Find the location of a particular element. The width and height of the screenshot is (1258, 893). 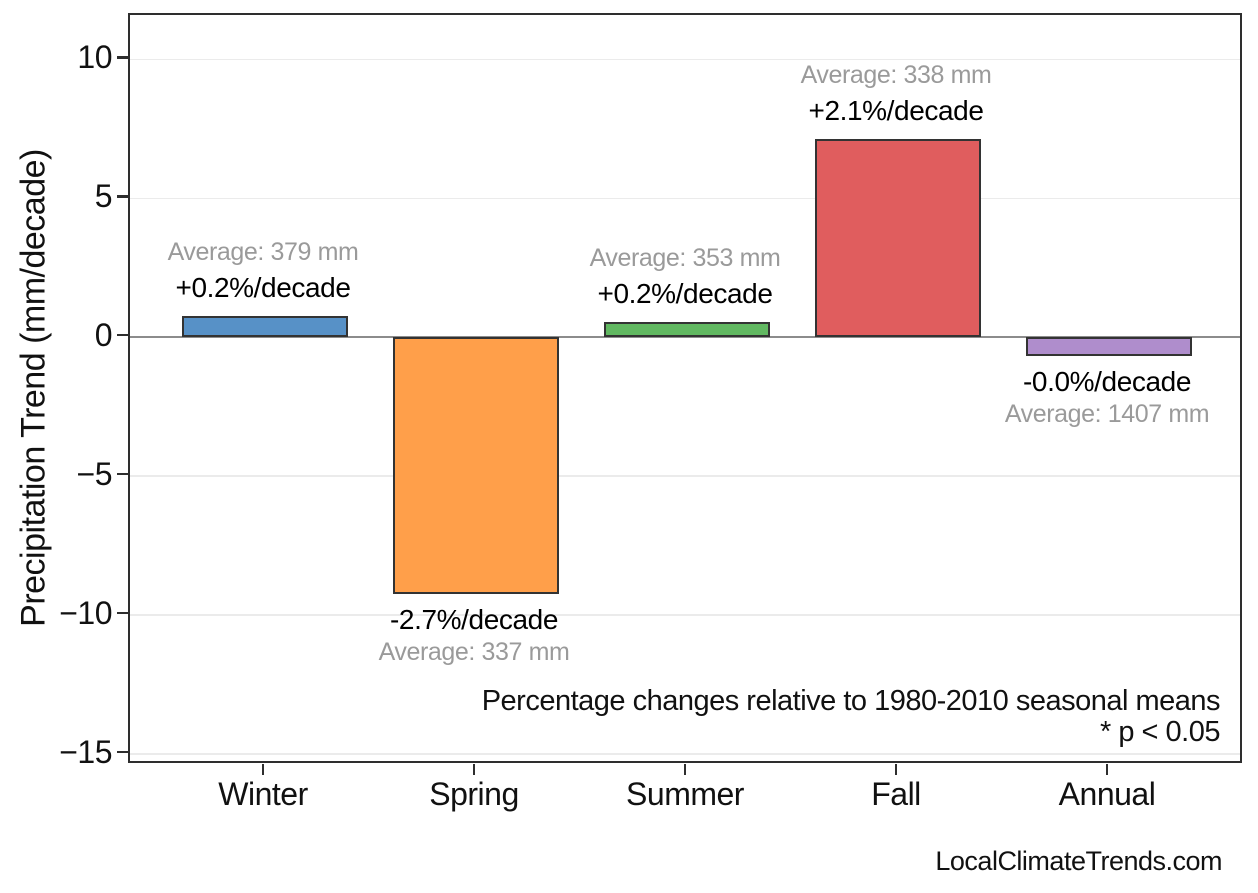

x-tick-label: Fall is located at coordinates (896, 794).